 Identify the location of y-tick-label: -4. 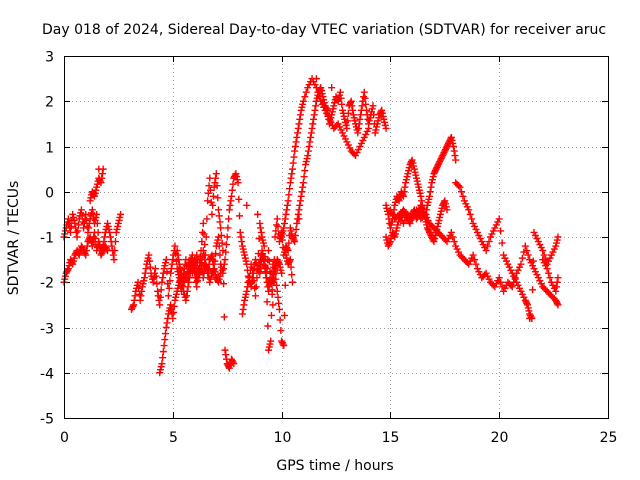
(47, 375).